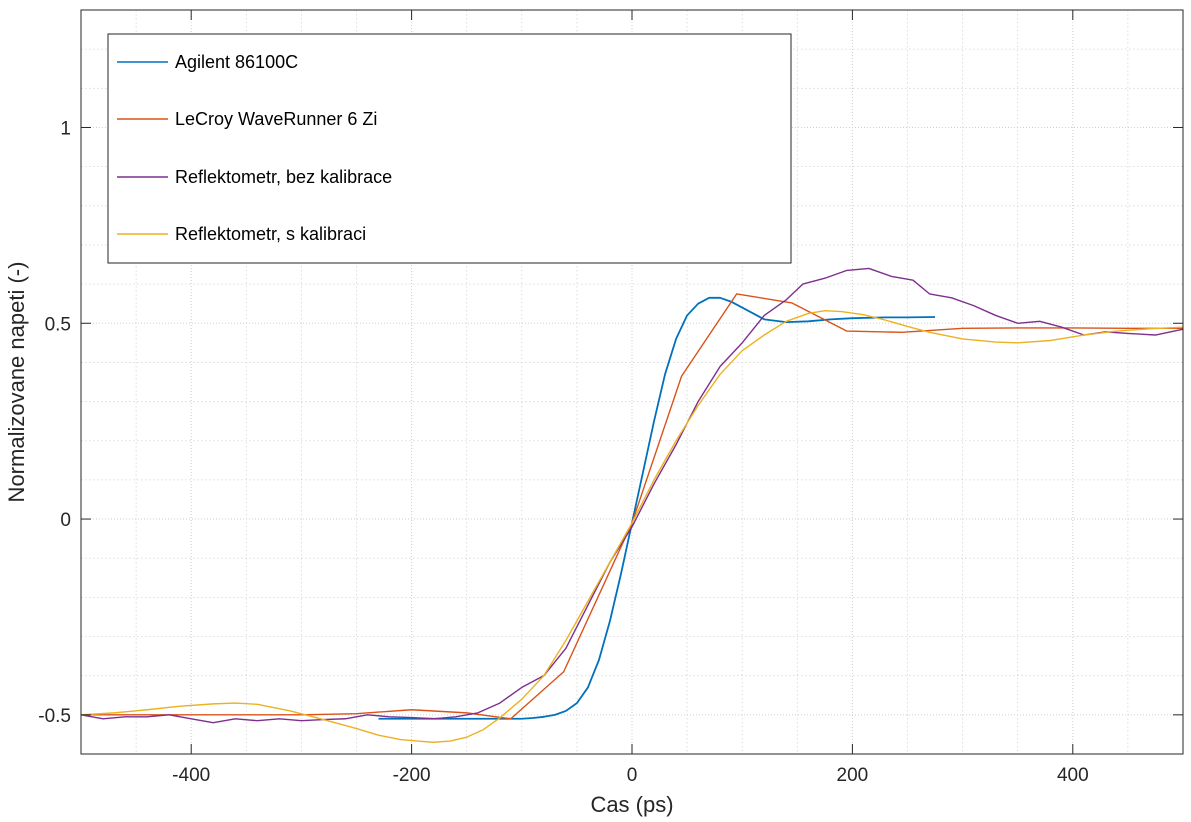 The height and width of the screenshot is (822, 1191). What do you see at coordinates (65, 520) in the screenshot?
I see `y-tick-label: 0` at bounding box center [65, 520].